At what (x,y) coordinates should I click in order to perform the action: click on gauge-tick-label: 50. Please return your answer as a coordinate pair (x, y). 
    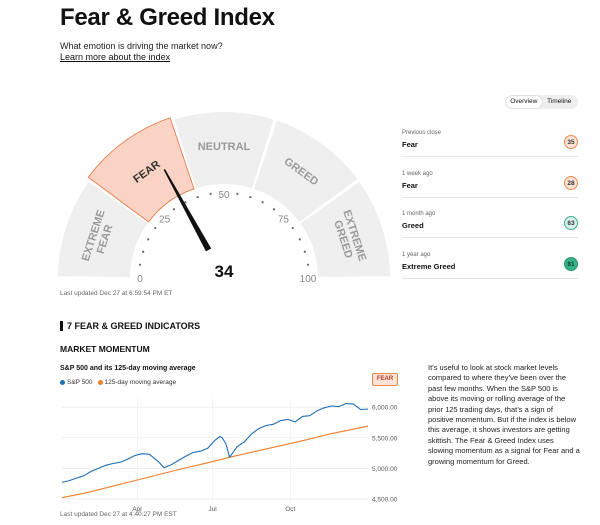
    Looking at the image, I should click on (224, 195).